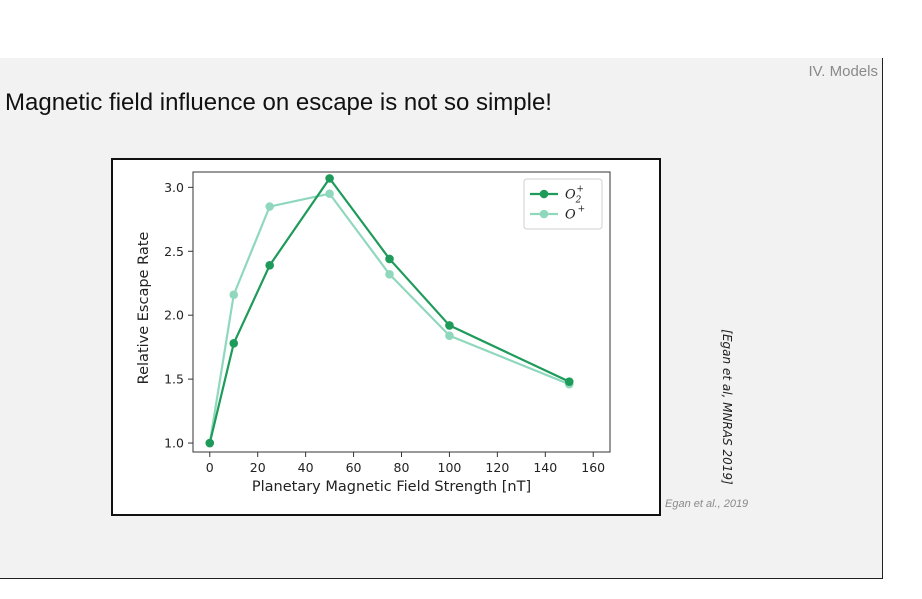 This screenshot has height=599, width=922. What do you see at coordinates (727, 407) in the screenshot?
I see `side-citation-text: [Egan et al, MNRAS 2019]` at bounding box center [727, 407].